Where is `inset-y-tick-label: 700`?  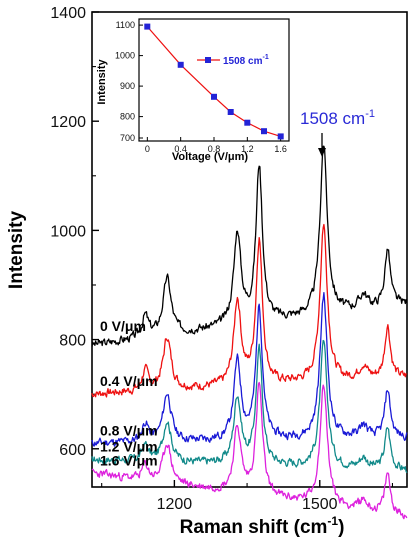 inset-y-tick-label: 700 is located at coordinates (127, 138).